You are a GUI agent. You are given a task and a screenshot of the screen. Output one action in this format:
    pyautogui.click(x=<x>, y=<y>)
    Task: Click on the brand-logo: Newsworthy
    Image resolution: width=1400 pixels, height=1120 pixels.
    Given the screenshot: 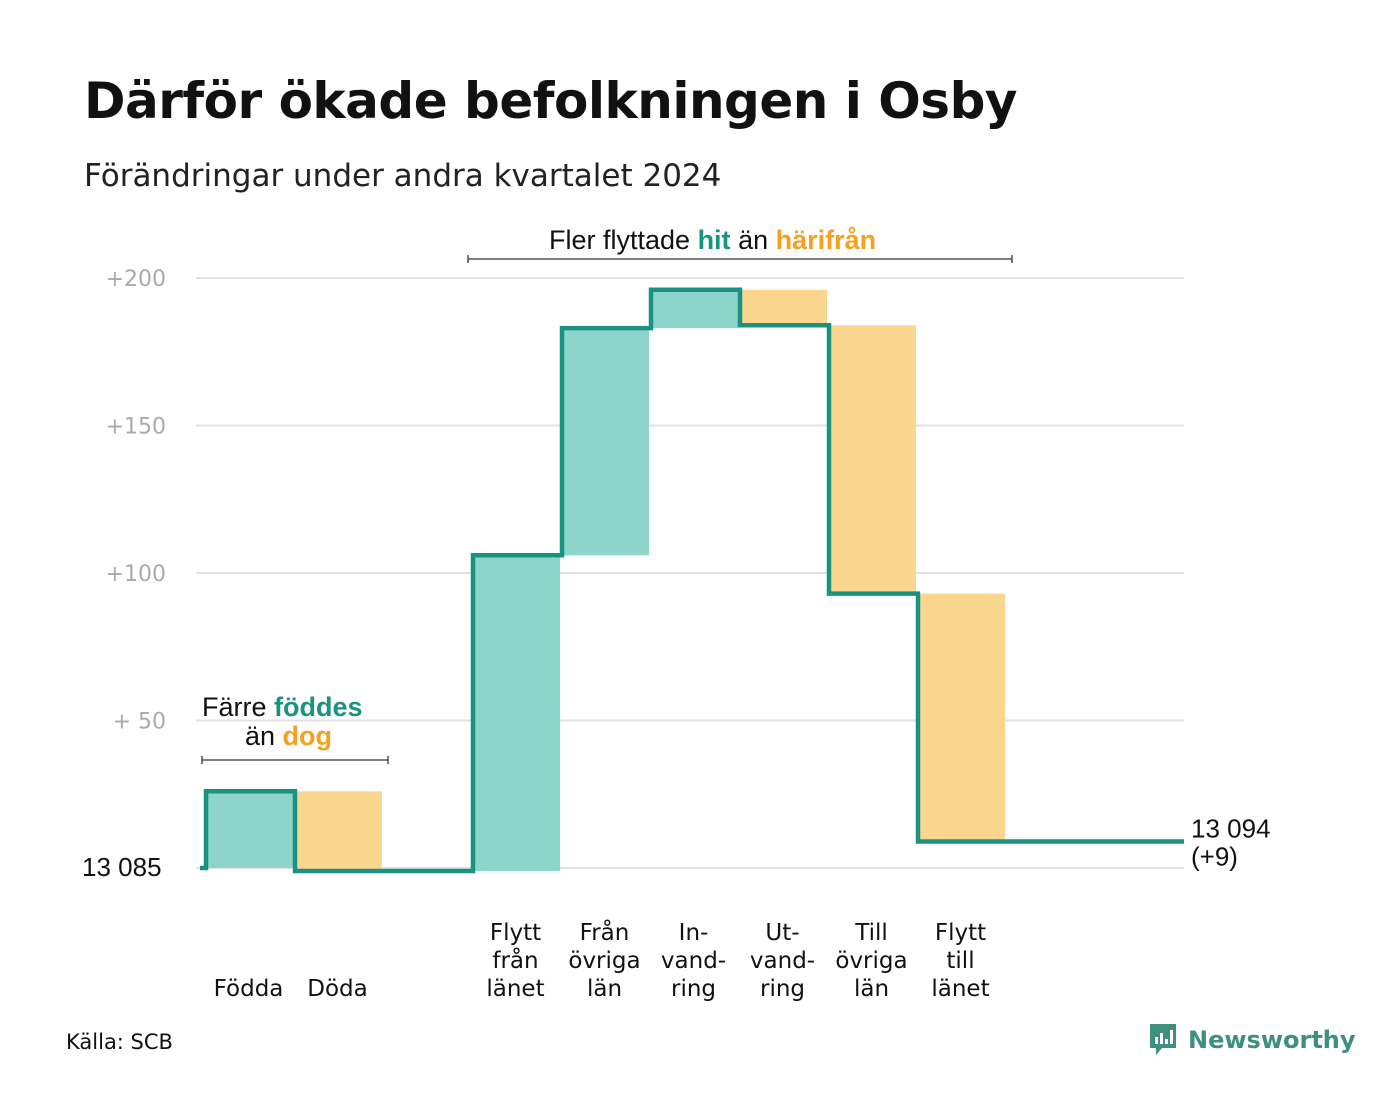 What is the action you would take?
    pyautogui.click(x=1252, y=1040)
    